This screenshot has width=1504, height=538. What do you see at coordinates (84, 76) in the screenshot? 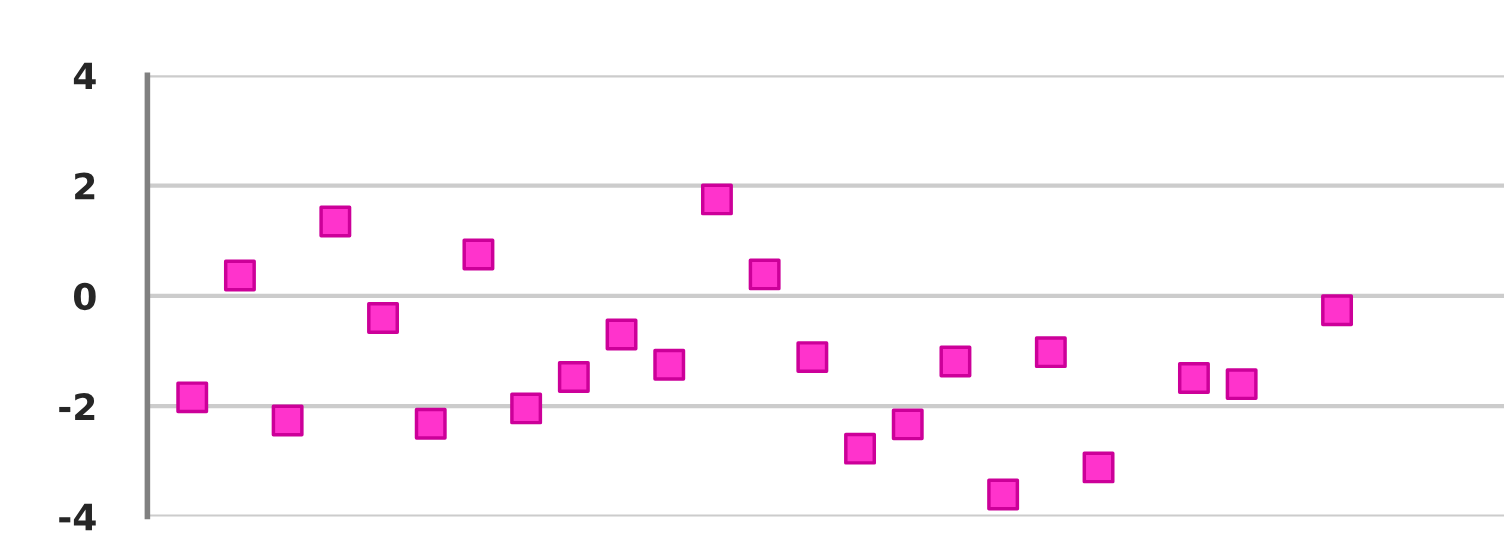
I see `y-tick-label: 4` at bounding box center [84, 76].